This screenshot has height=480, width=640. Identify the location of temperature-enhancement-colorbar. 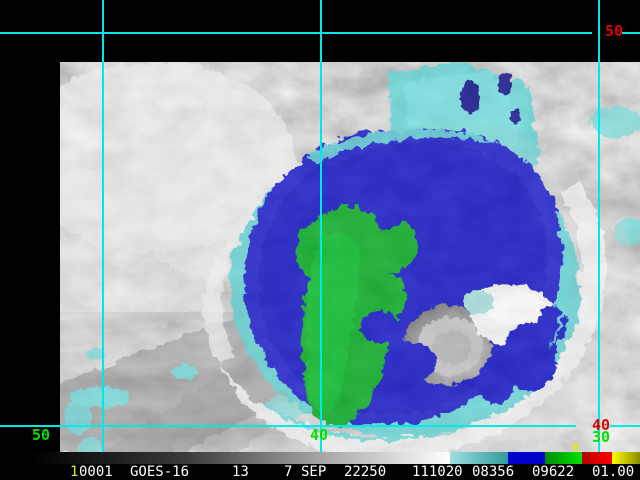
(335, 458).